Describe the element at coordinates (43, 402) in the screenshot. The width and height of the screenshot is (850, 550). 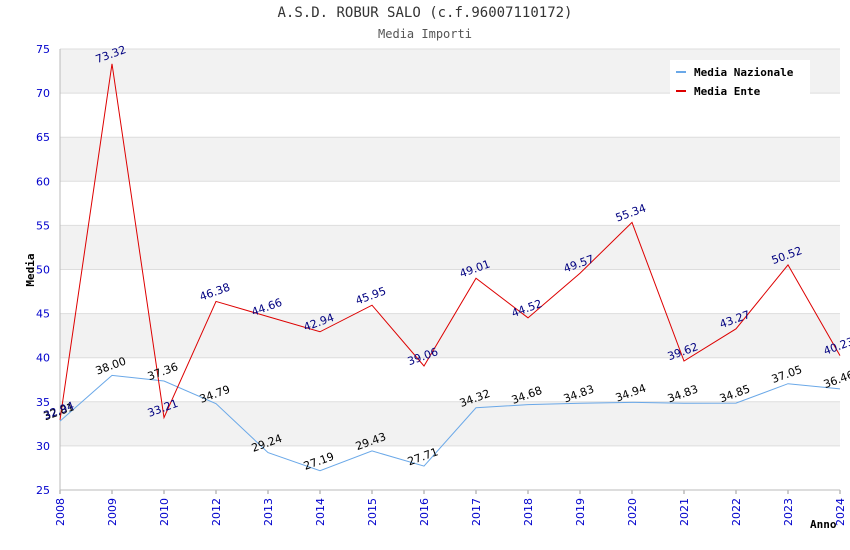
I see `y-tick-label: 35` at that location.